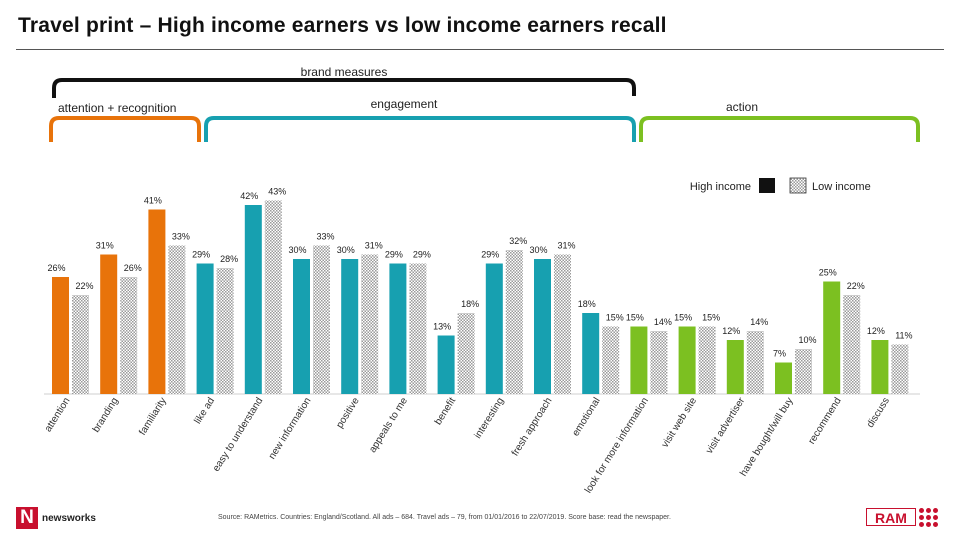 The image size is (960, 540). I want to click on value-label-low-interesting: 32%, so click(518, 241).